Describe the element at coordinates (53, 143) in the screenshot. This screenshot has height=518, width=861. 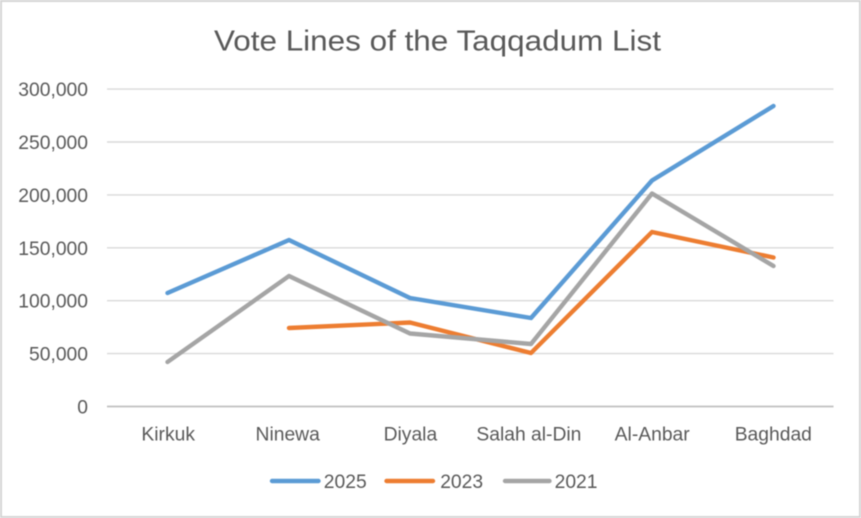
I see `svg-text: 250,000` at that location.